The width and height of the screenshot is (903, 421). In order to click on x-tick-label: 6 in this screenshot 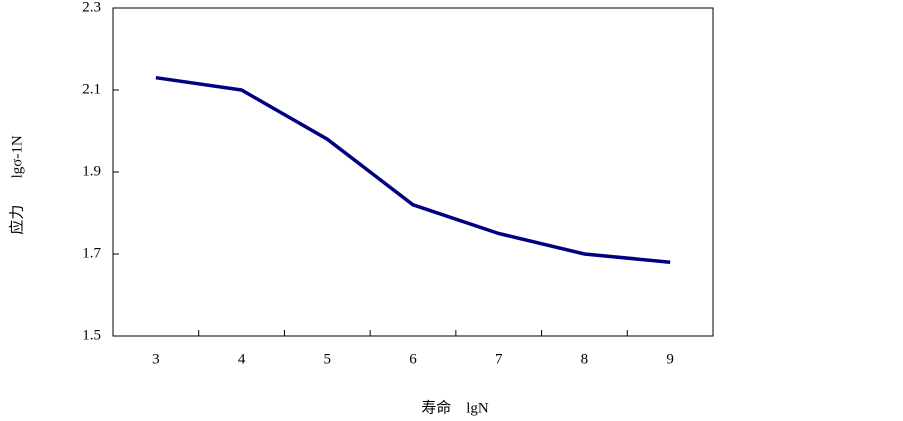, I will do `click(413, 359)`.